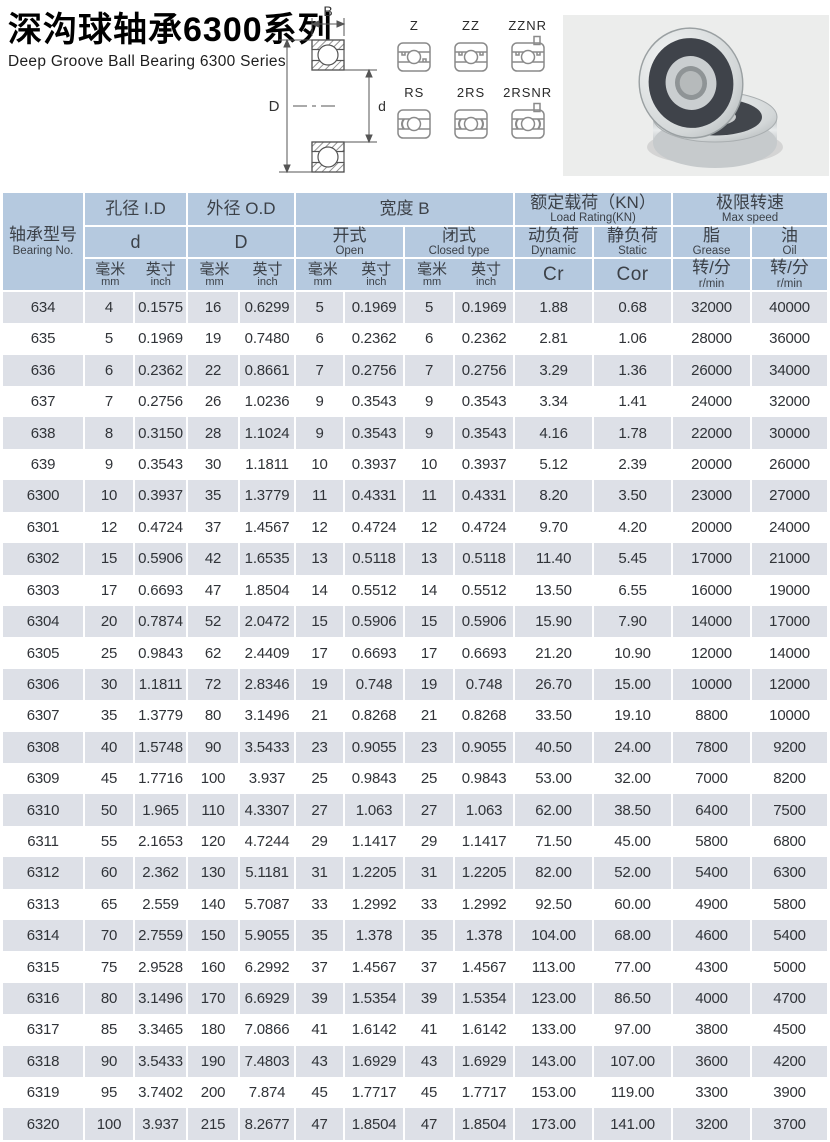  I want to click on cell: 160, so click(214, 967).